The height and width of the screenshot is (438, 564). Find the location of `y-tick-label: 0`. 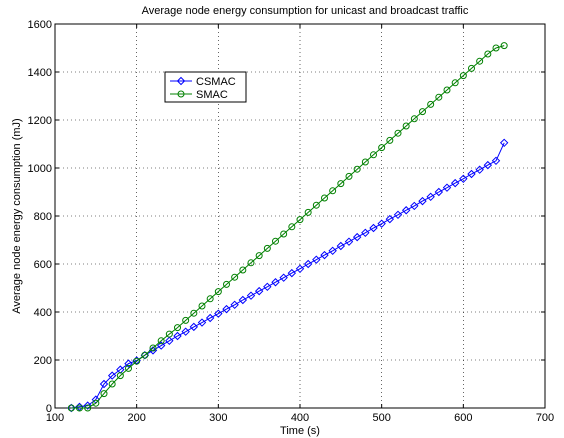

y-tick-label: 0 is located at coordinates (49, 409).